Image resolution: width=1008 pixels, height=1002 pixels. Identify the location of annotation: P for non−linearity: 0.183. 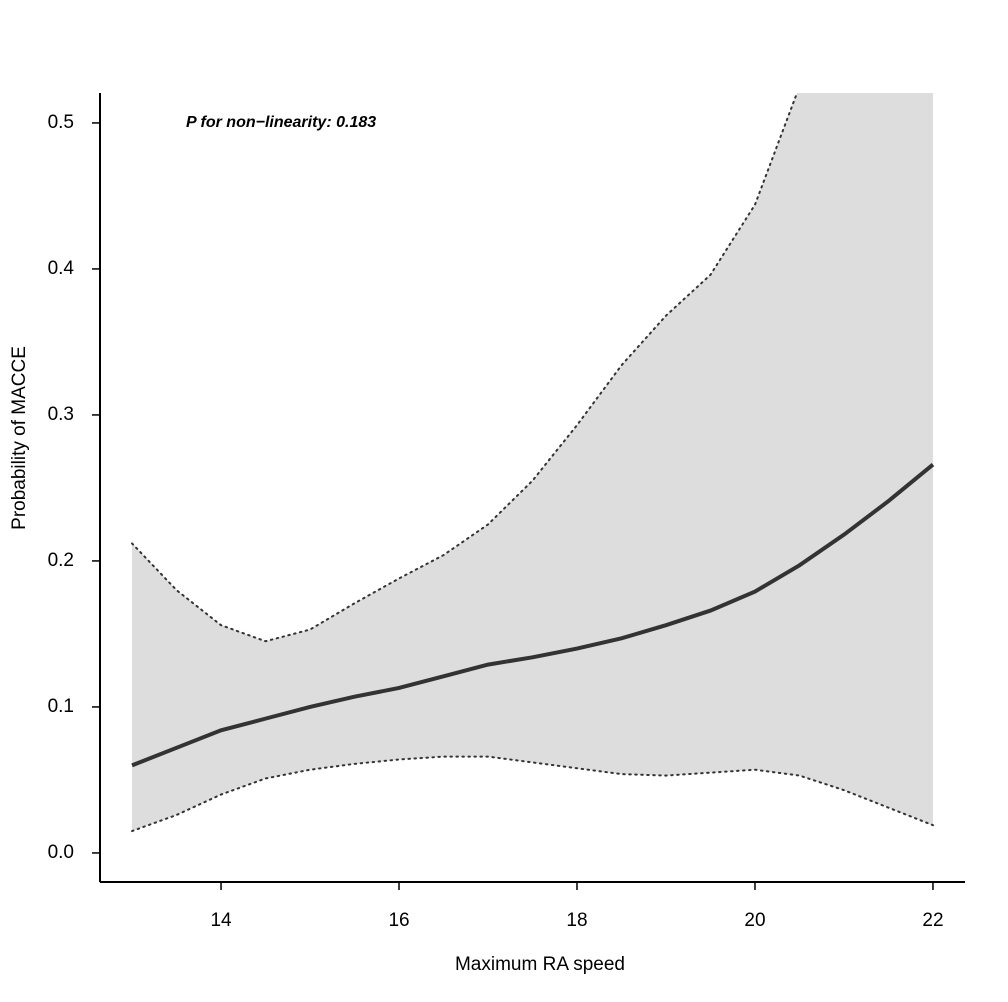
(281, 122).